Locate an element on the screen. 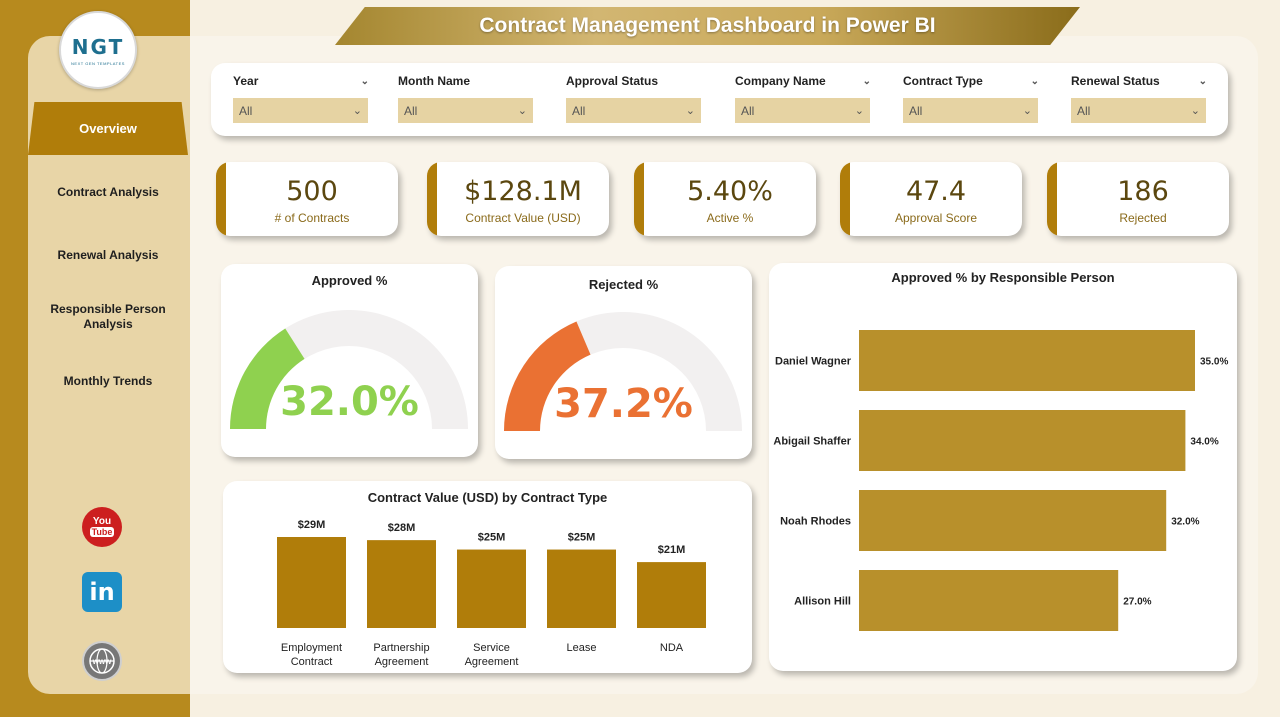 Image resolution: width=1280 pixels, height=717 pixels. kpi-card-contract-value: $128.1M Contract Value (USD) is located at coordinates (518, 199).